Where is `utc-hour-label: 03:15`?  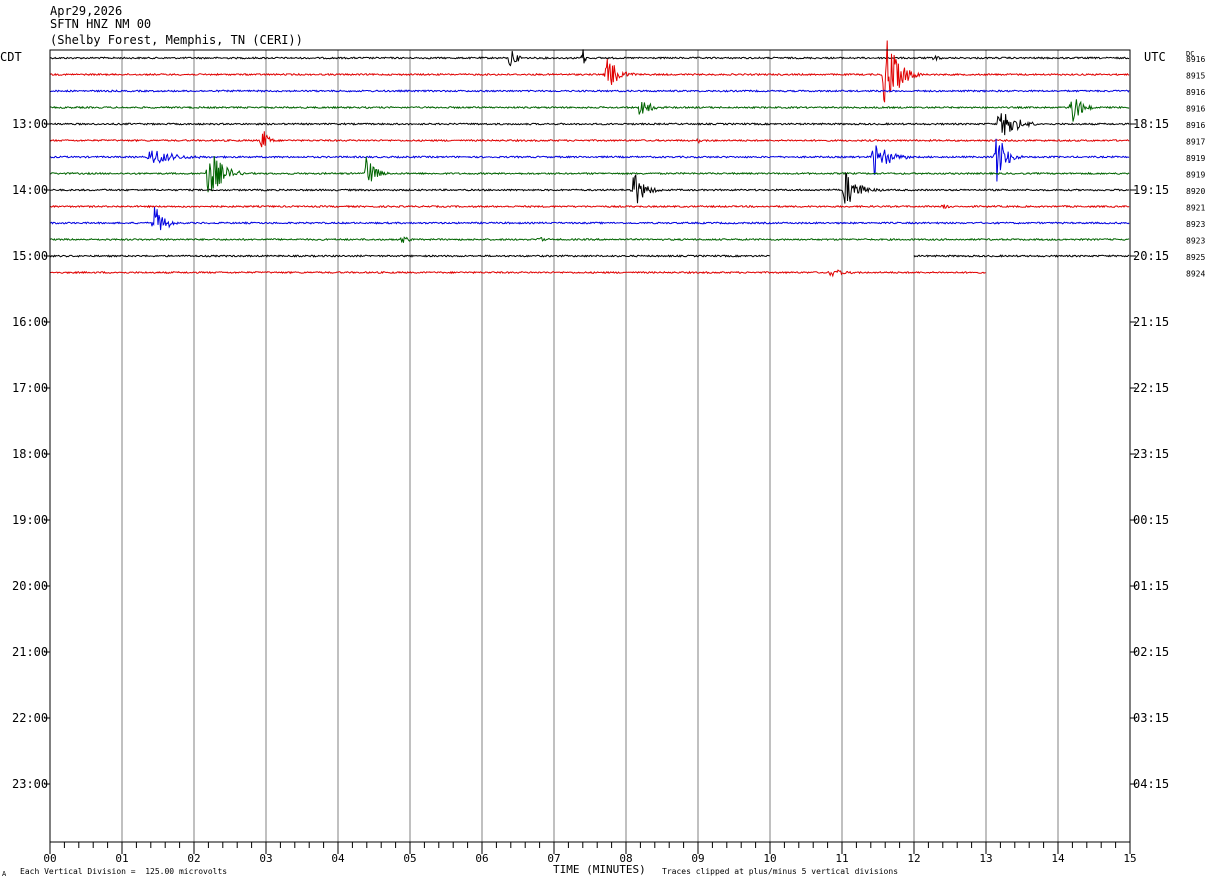 utc-hour-label: 03:15 is located at coordinates (1151, 718).